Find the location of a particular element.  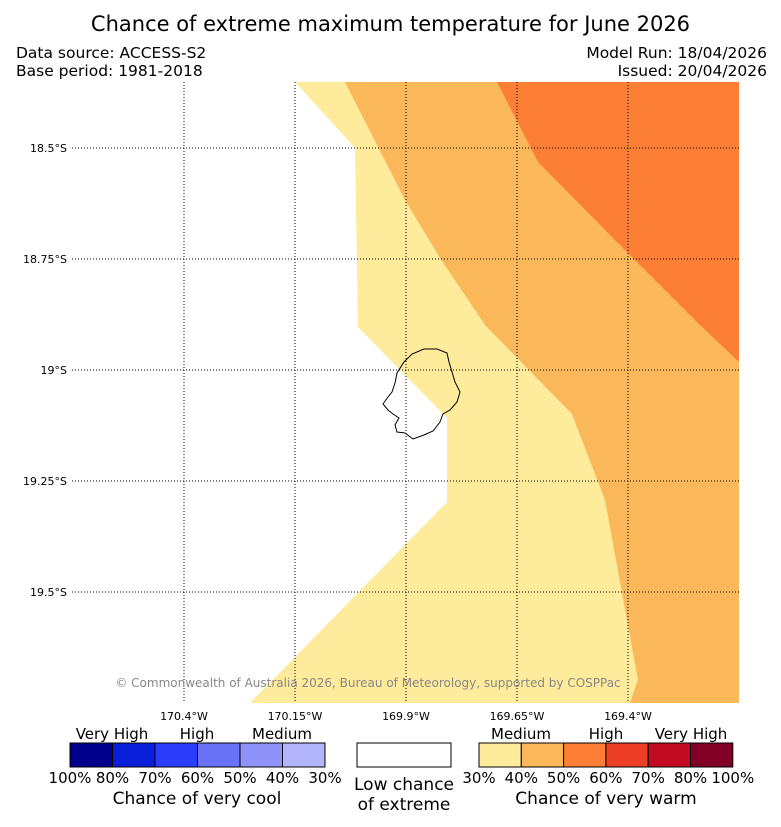

lon-label: 170.15°W is located at coordinates (295, 716).